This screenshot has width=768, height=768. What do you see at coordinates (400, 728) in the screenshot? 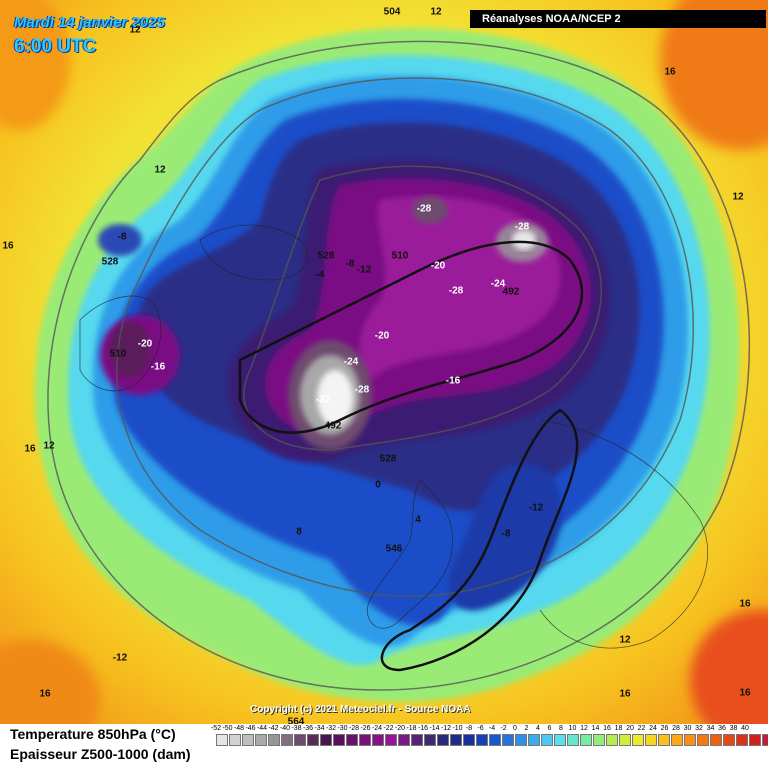
I see `legend-tick: -20` at bounding box center [400, 728].